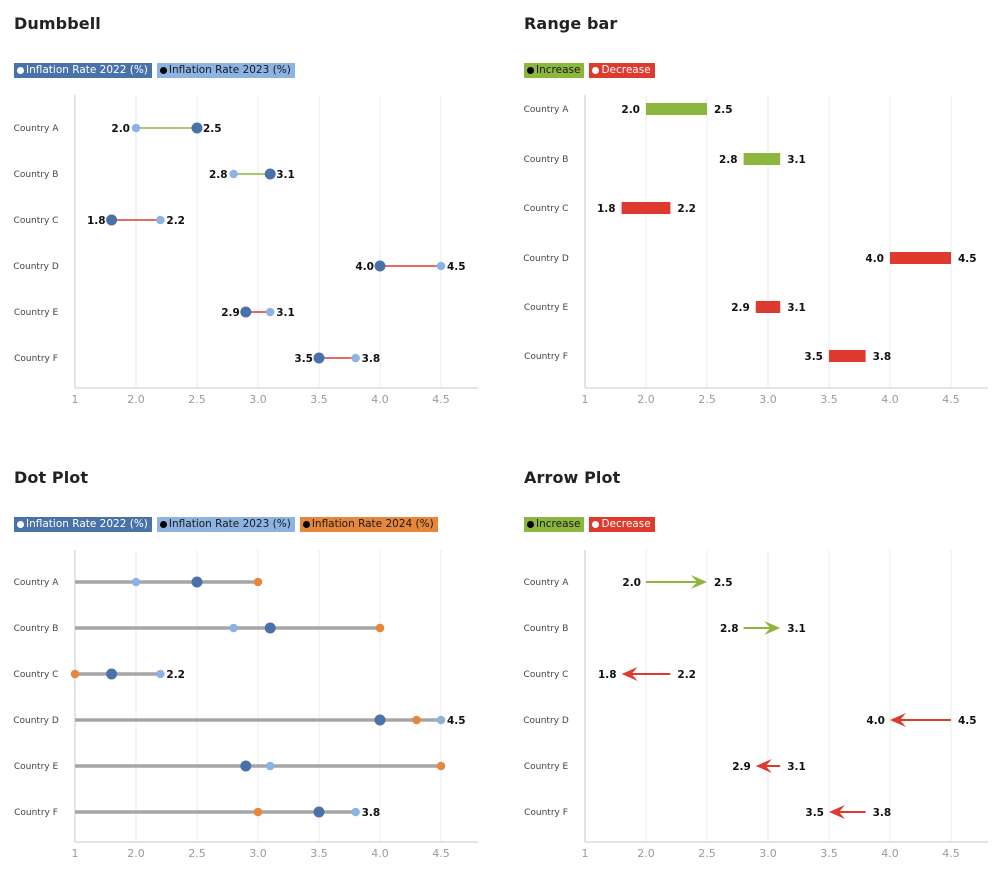 The height and width of the screenshot is (890, 1003). What do you see at coordinates (728, 160) in the screenshot?
I see `value-label-low: 2.8` at bounding box center [728, 160].